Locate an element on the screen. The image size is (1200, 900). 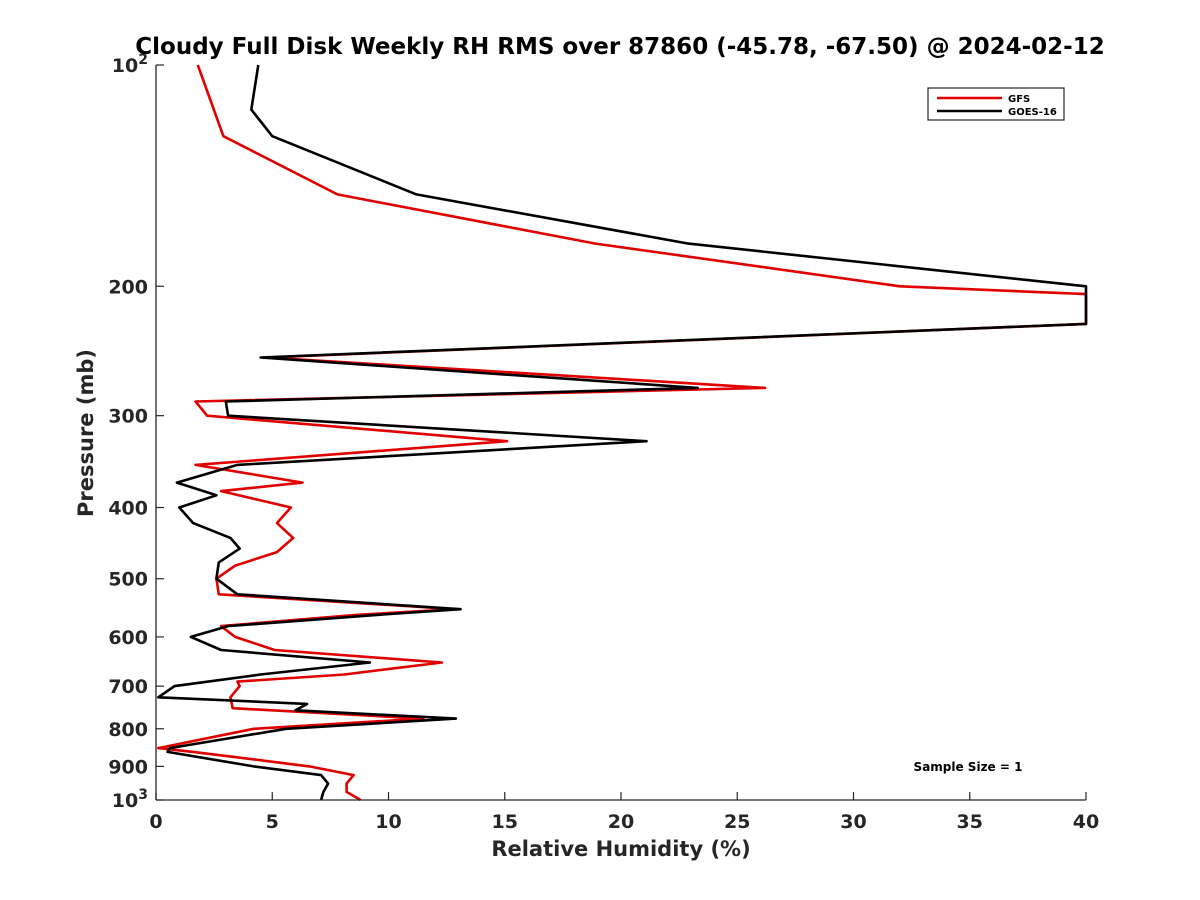
x-axis: 0 5 10 15 20 25 30 35 40 is located at coordinates (624, 812).